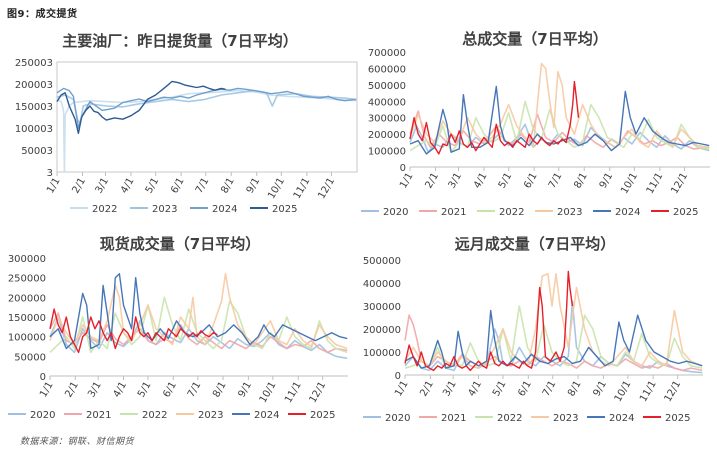 Image resolution: width=717 pixels, height=461 pixels. I want to click on figure-source: 数据来源：钢联、财信期货, so click(77, 442).